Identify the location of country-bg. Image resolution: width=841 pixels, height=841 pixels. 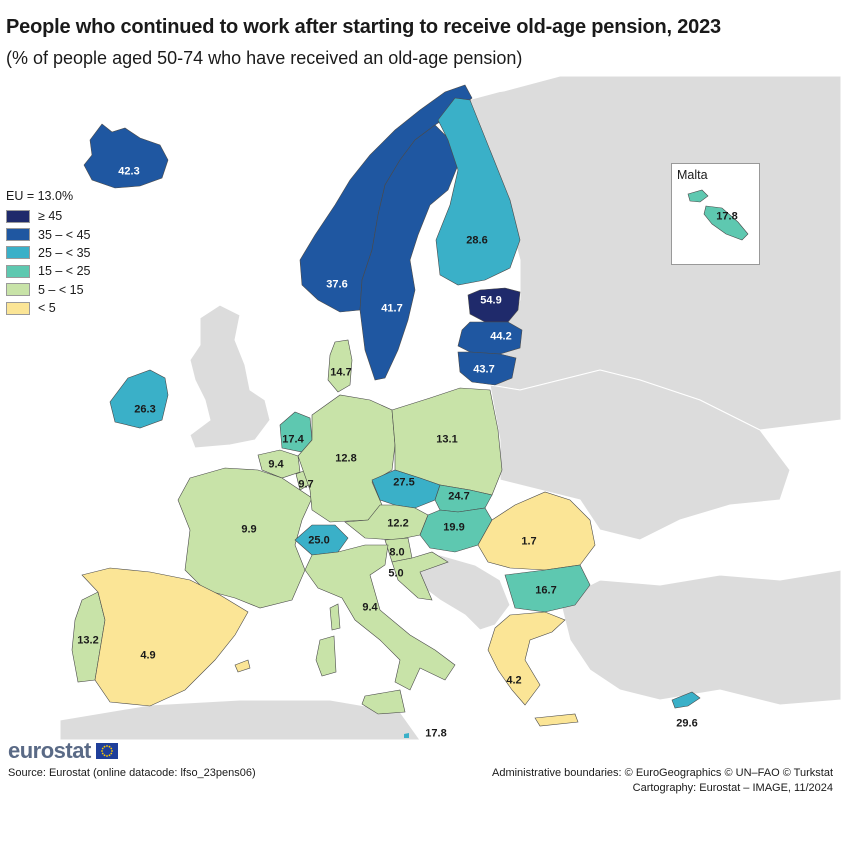
(547, 588).